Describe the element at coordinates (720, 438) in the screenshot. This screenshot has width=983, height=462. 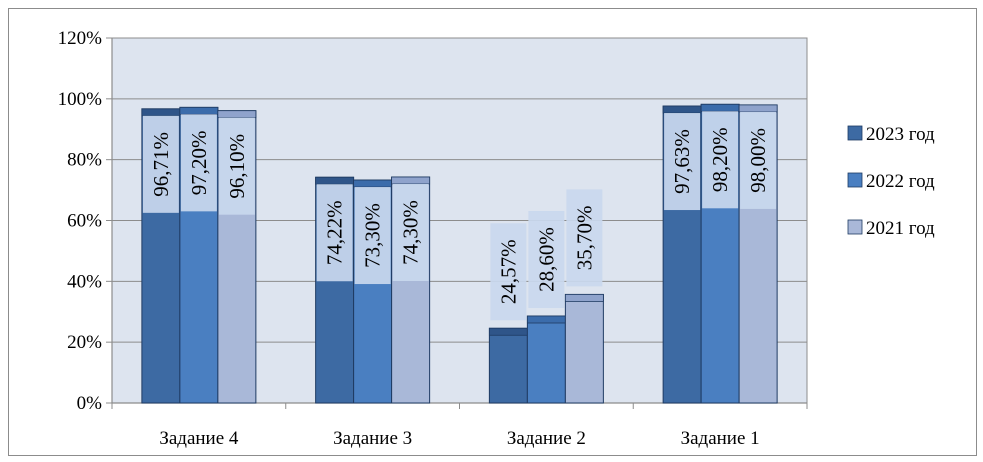
I see `x-category-label: Задание 1` at that location.